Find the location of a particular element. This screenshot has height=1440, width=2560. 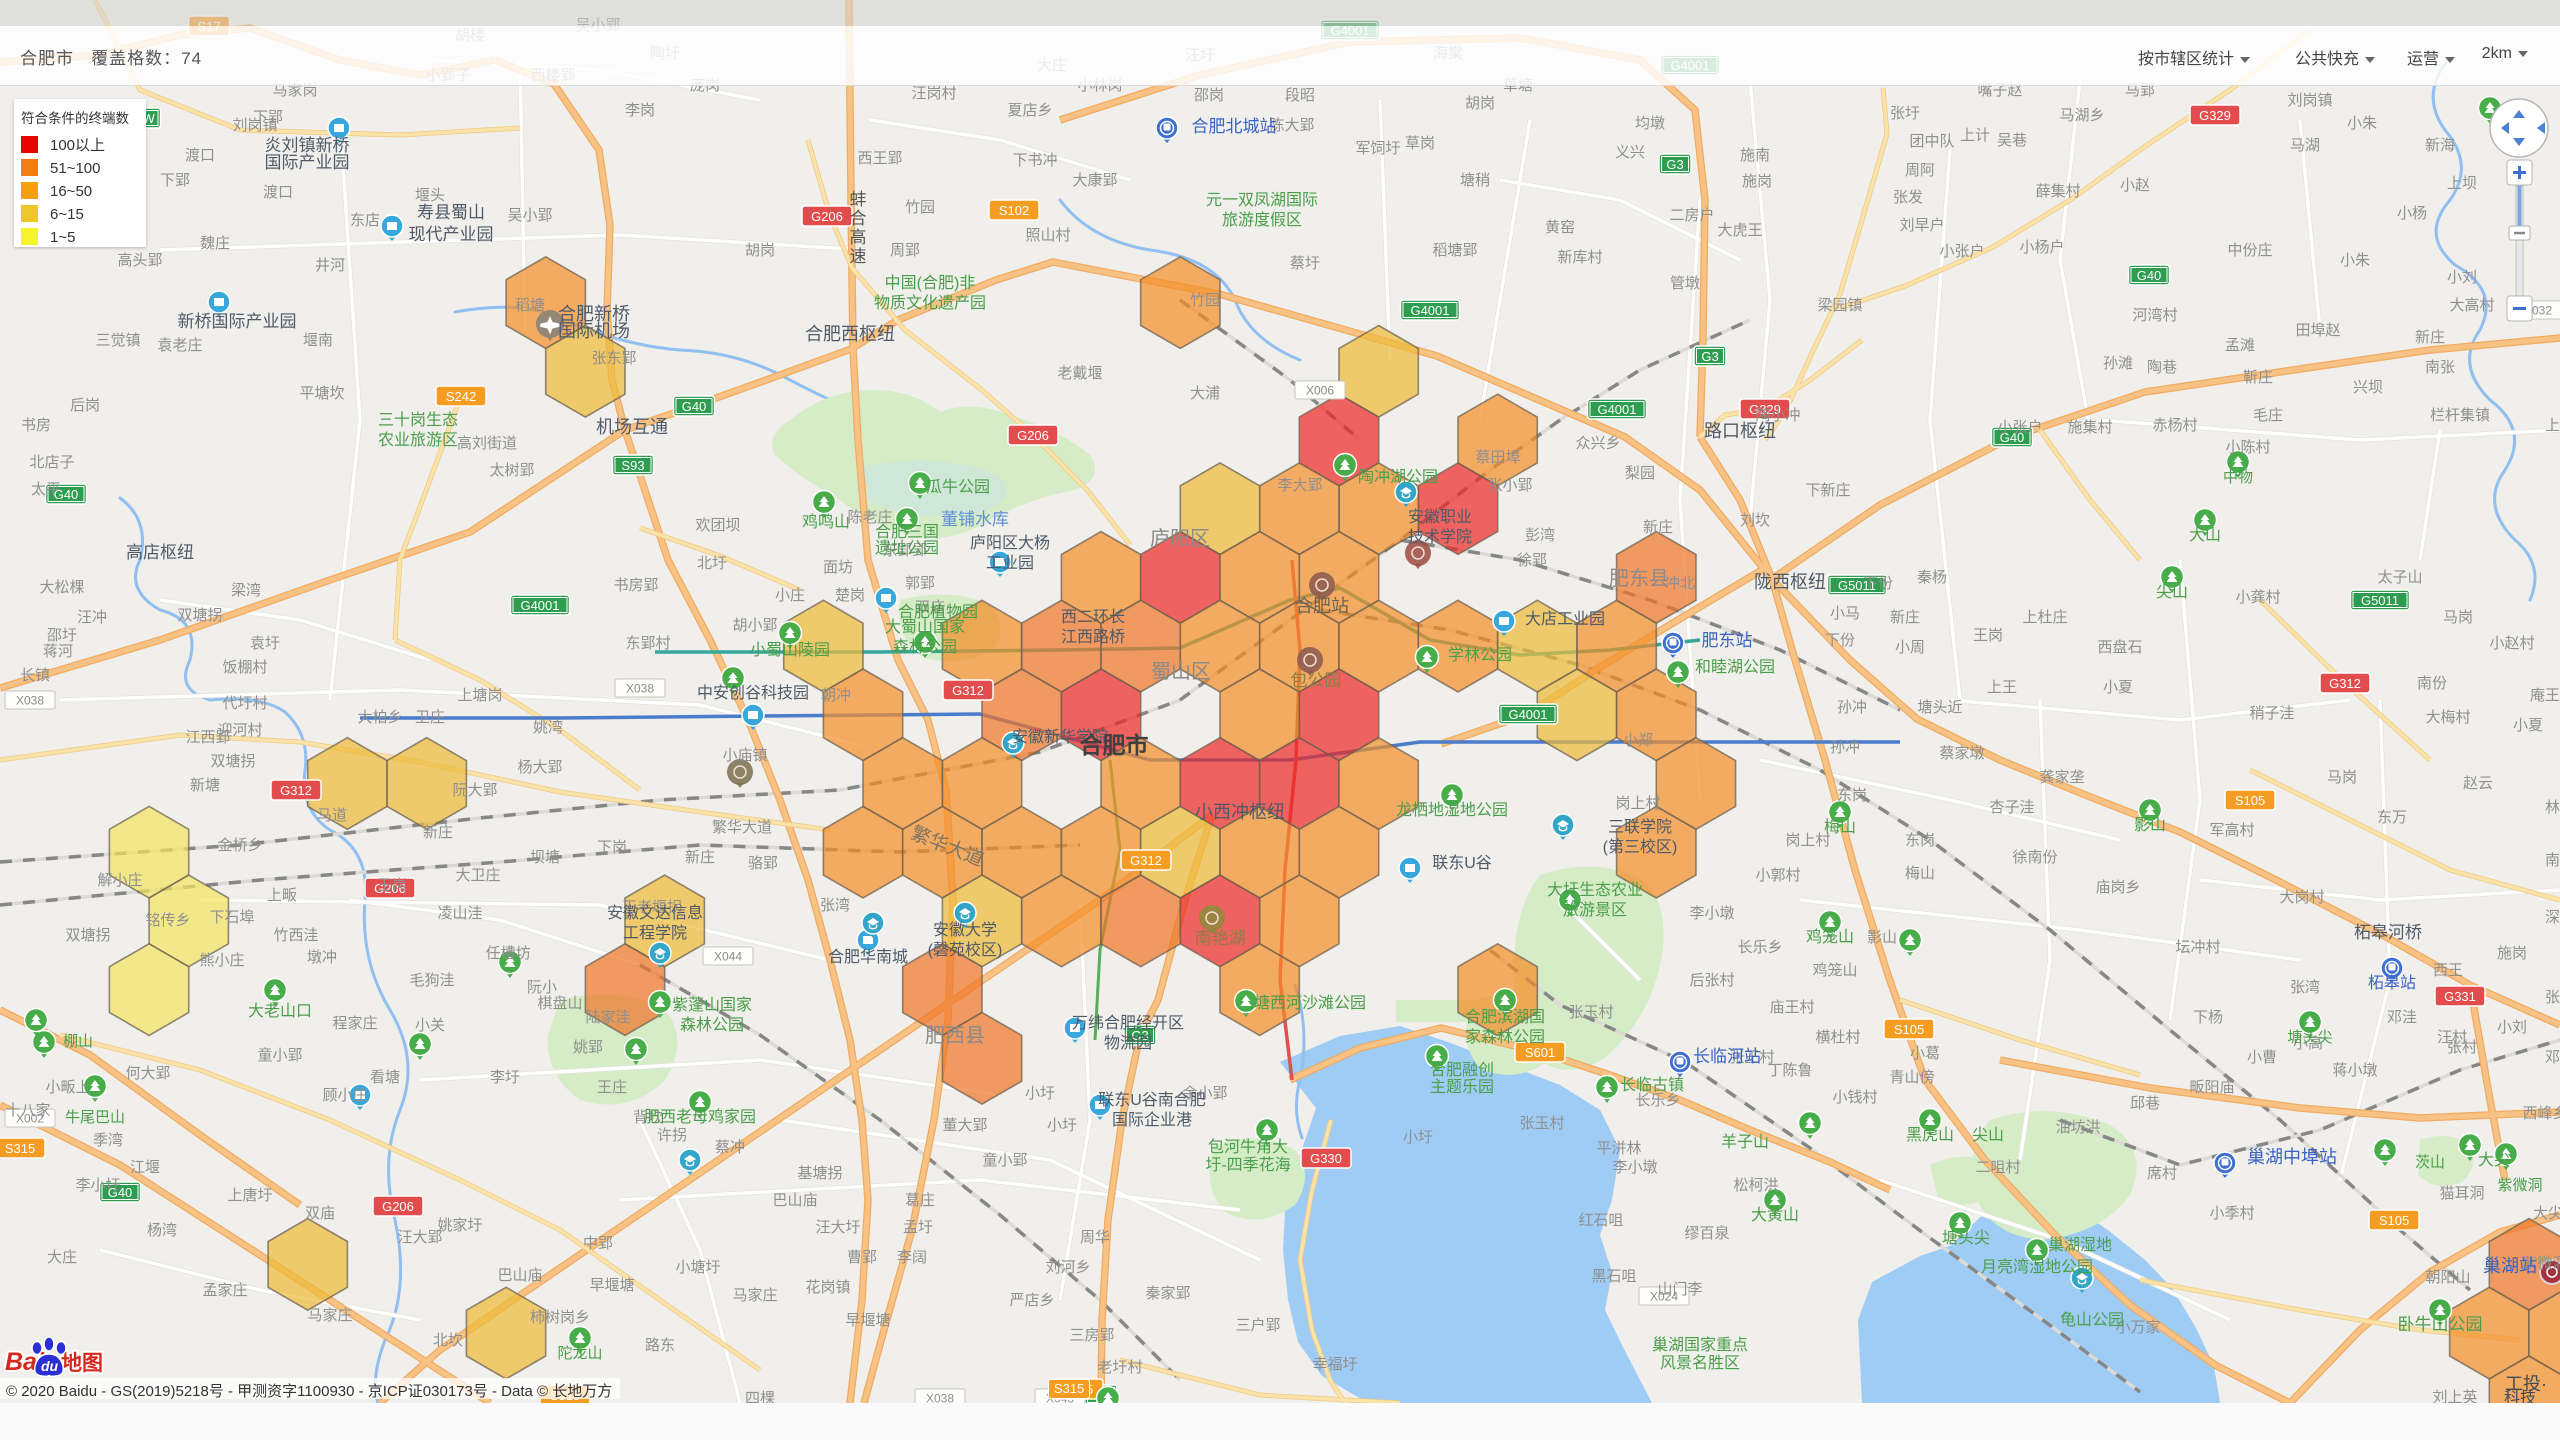

svg-text: 小赵 is located at coordinates (2135, 185).